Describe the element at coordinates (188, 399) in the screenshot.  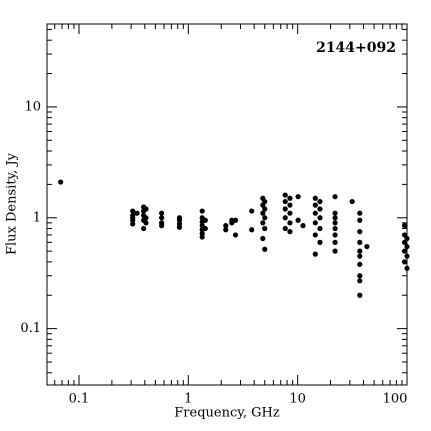
I see `x-tick-label: 1` at that location.